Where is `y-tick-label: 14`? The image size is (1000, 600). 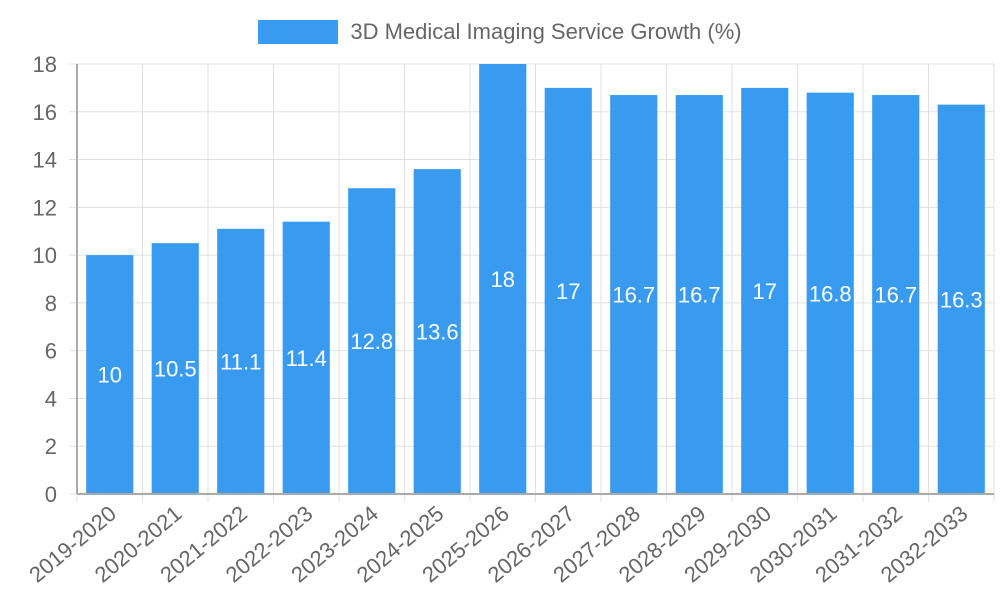 y-tick-label: 14 is located at coordinates (45, 160).